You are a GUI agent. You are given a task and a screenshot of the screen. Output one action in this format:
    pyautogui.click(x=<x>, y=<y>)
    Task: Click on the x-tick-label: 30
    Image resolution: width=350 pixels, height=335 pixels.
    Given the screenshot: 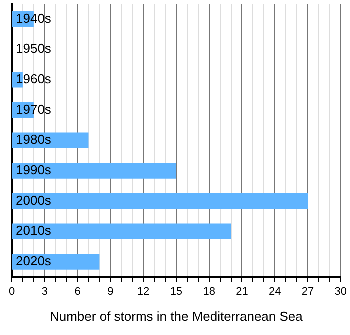 What is the action you would take?
    pyautogui.click(x=341, y=292)
    